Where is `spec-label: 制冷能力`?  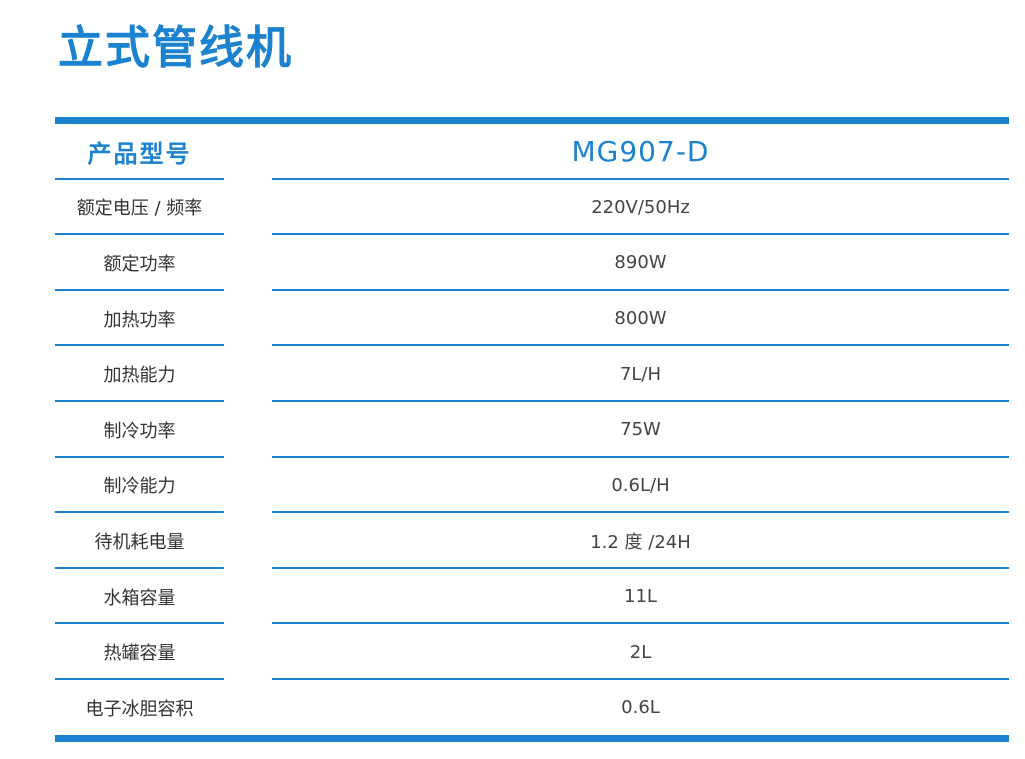
spec-label: 制冷能力 is located at coordinates (139, 487).